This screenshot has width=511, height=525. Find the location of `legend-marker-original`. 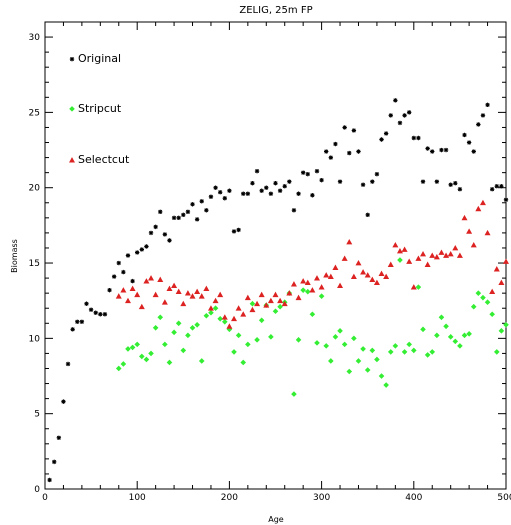

legend-marker-original is located at coordinates (72, 59).